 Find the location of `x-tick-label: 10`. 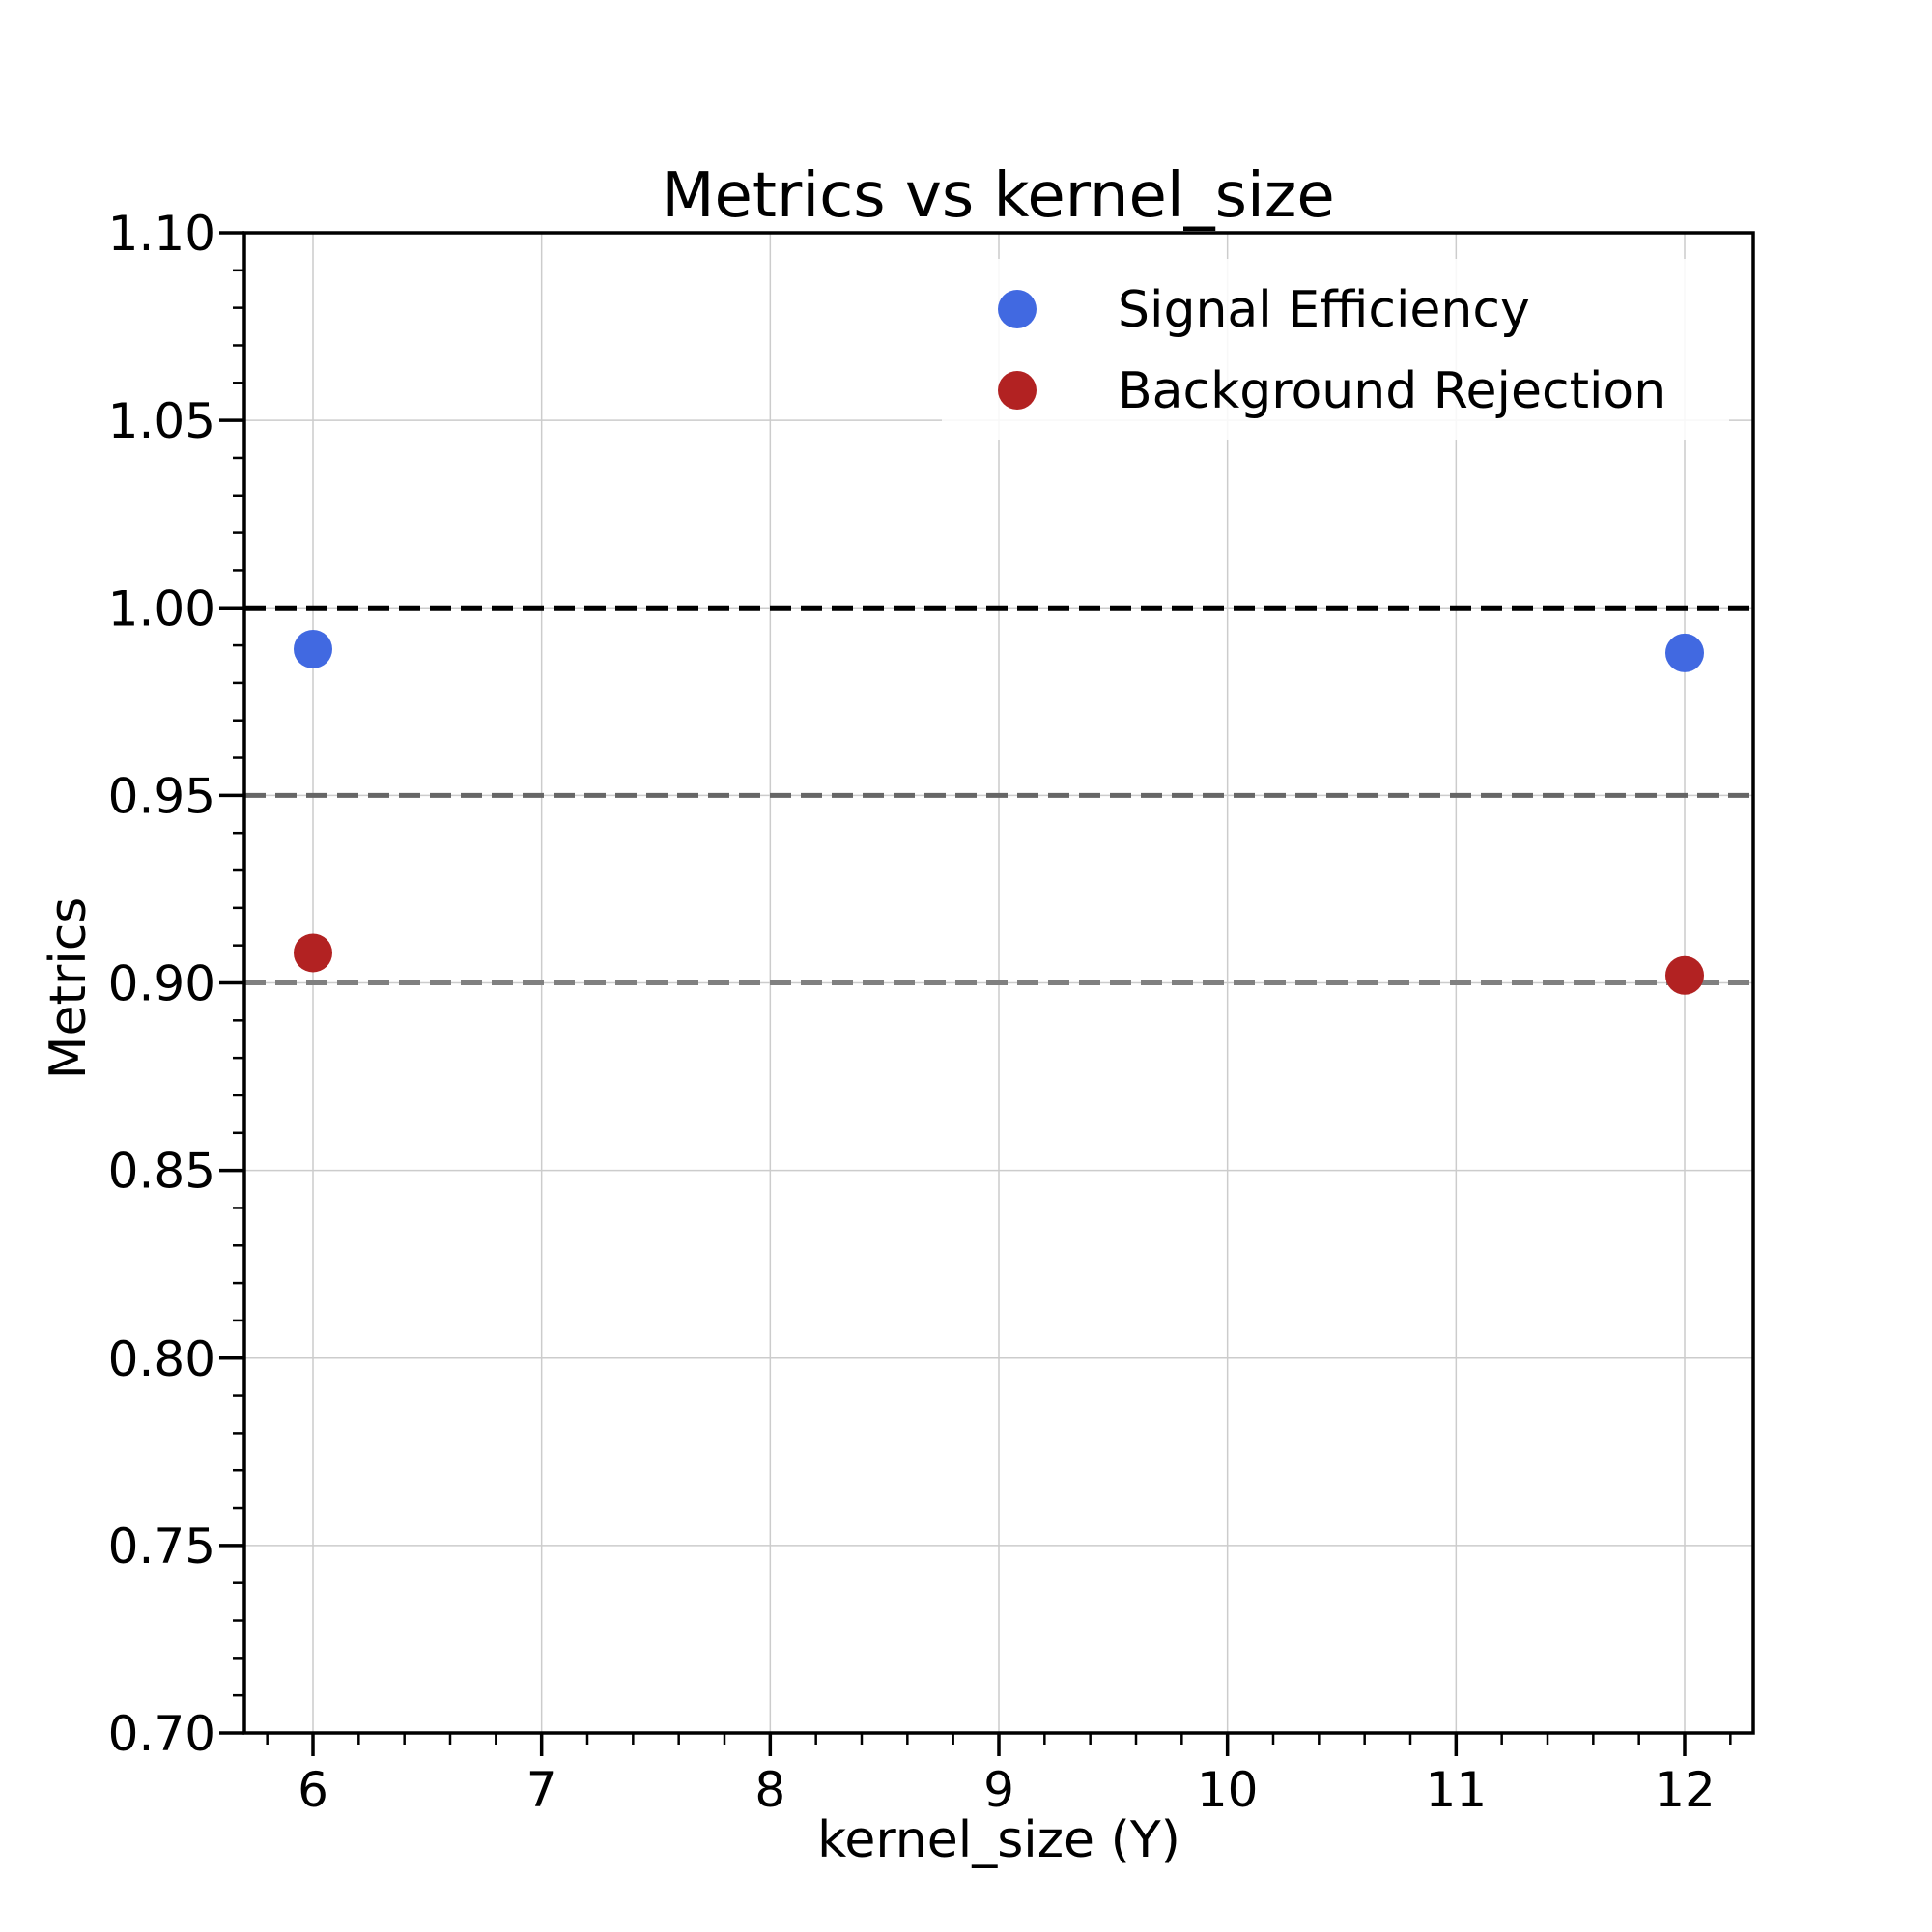

x-tick-label: 10 is located at coordinates (1228, 1790).